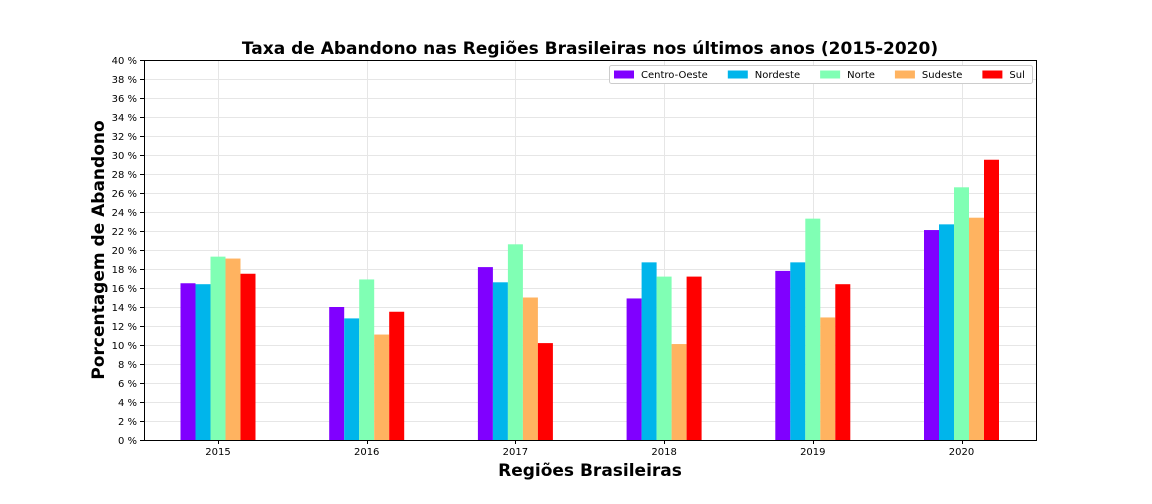  I want to click on y-axis-label: Porcentagem de Abandono, so click(99, 249).